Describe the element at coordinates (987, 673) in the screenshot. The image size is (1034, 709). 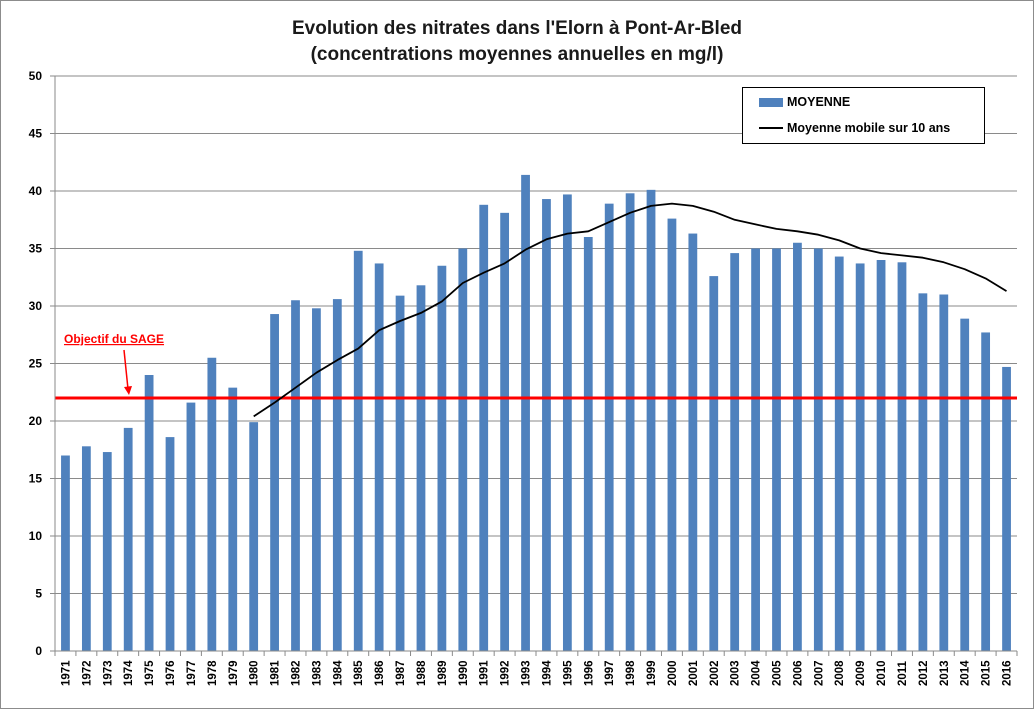
I see `x-tick-label: 2015` at that location.